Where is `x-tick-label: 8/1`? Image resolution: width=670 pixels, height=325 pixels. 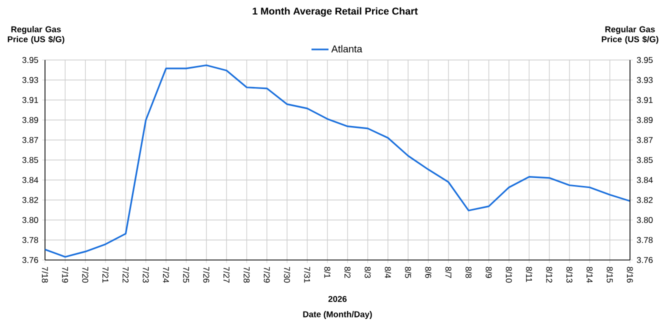 x-tick-label: 8/1 is located at coordinates (327, 272).